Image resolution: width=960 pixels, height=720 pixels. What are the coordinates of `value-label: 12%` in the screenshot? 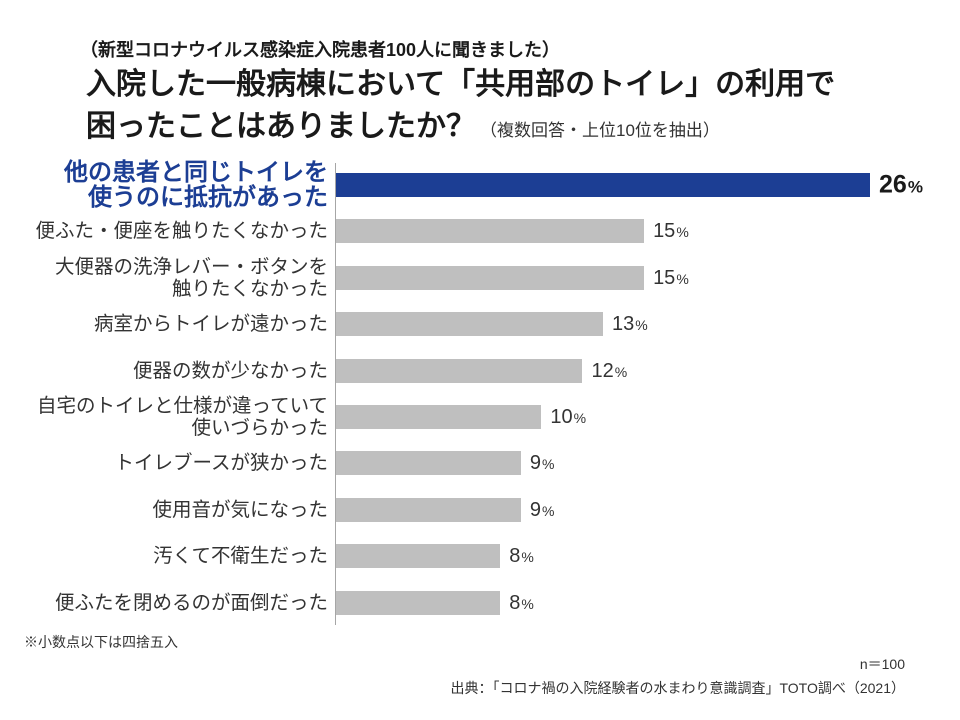 It's located at (609, 371).